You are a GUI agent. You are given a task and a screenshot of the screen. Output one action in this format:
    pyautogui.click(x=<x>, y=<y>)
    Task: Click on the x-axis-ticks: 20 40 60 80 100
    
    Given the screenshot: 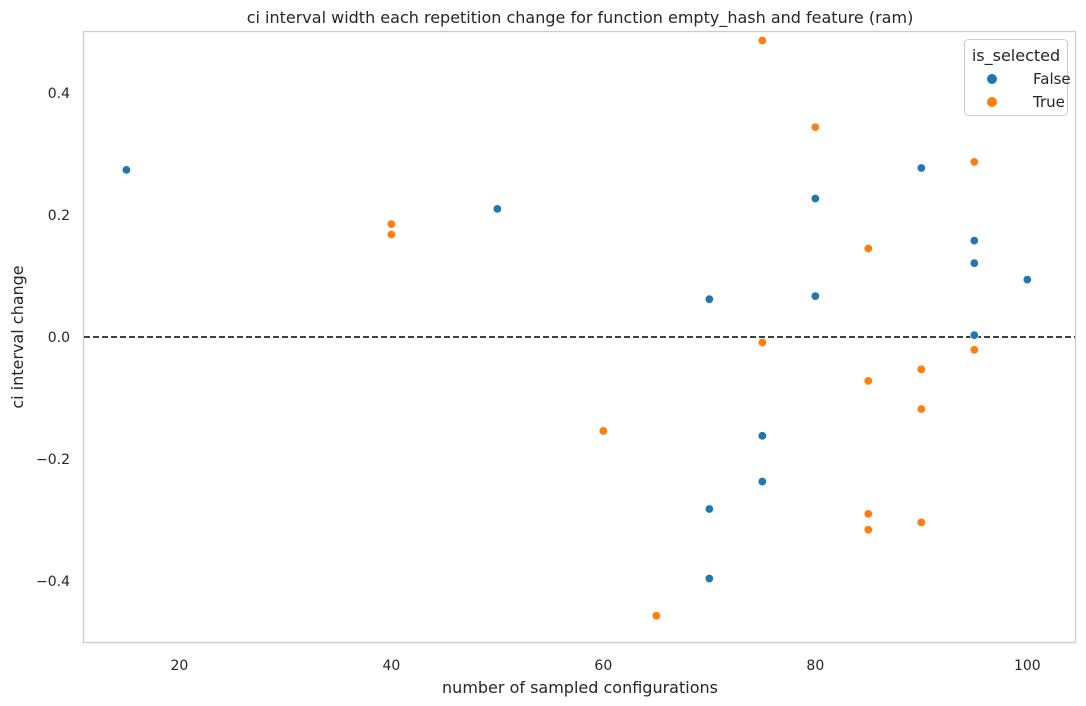 What is the action you would take?
    pyautogui.click(x=605, y=666)
    